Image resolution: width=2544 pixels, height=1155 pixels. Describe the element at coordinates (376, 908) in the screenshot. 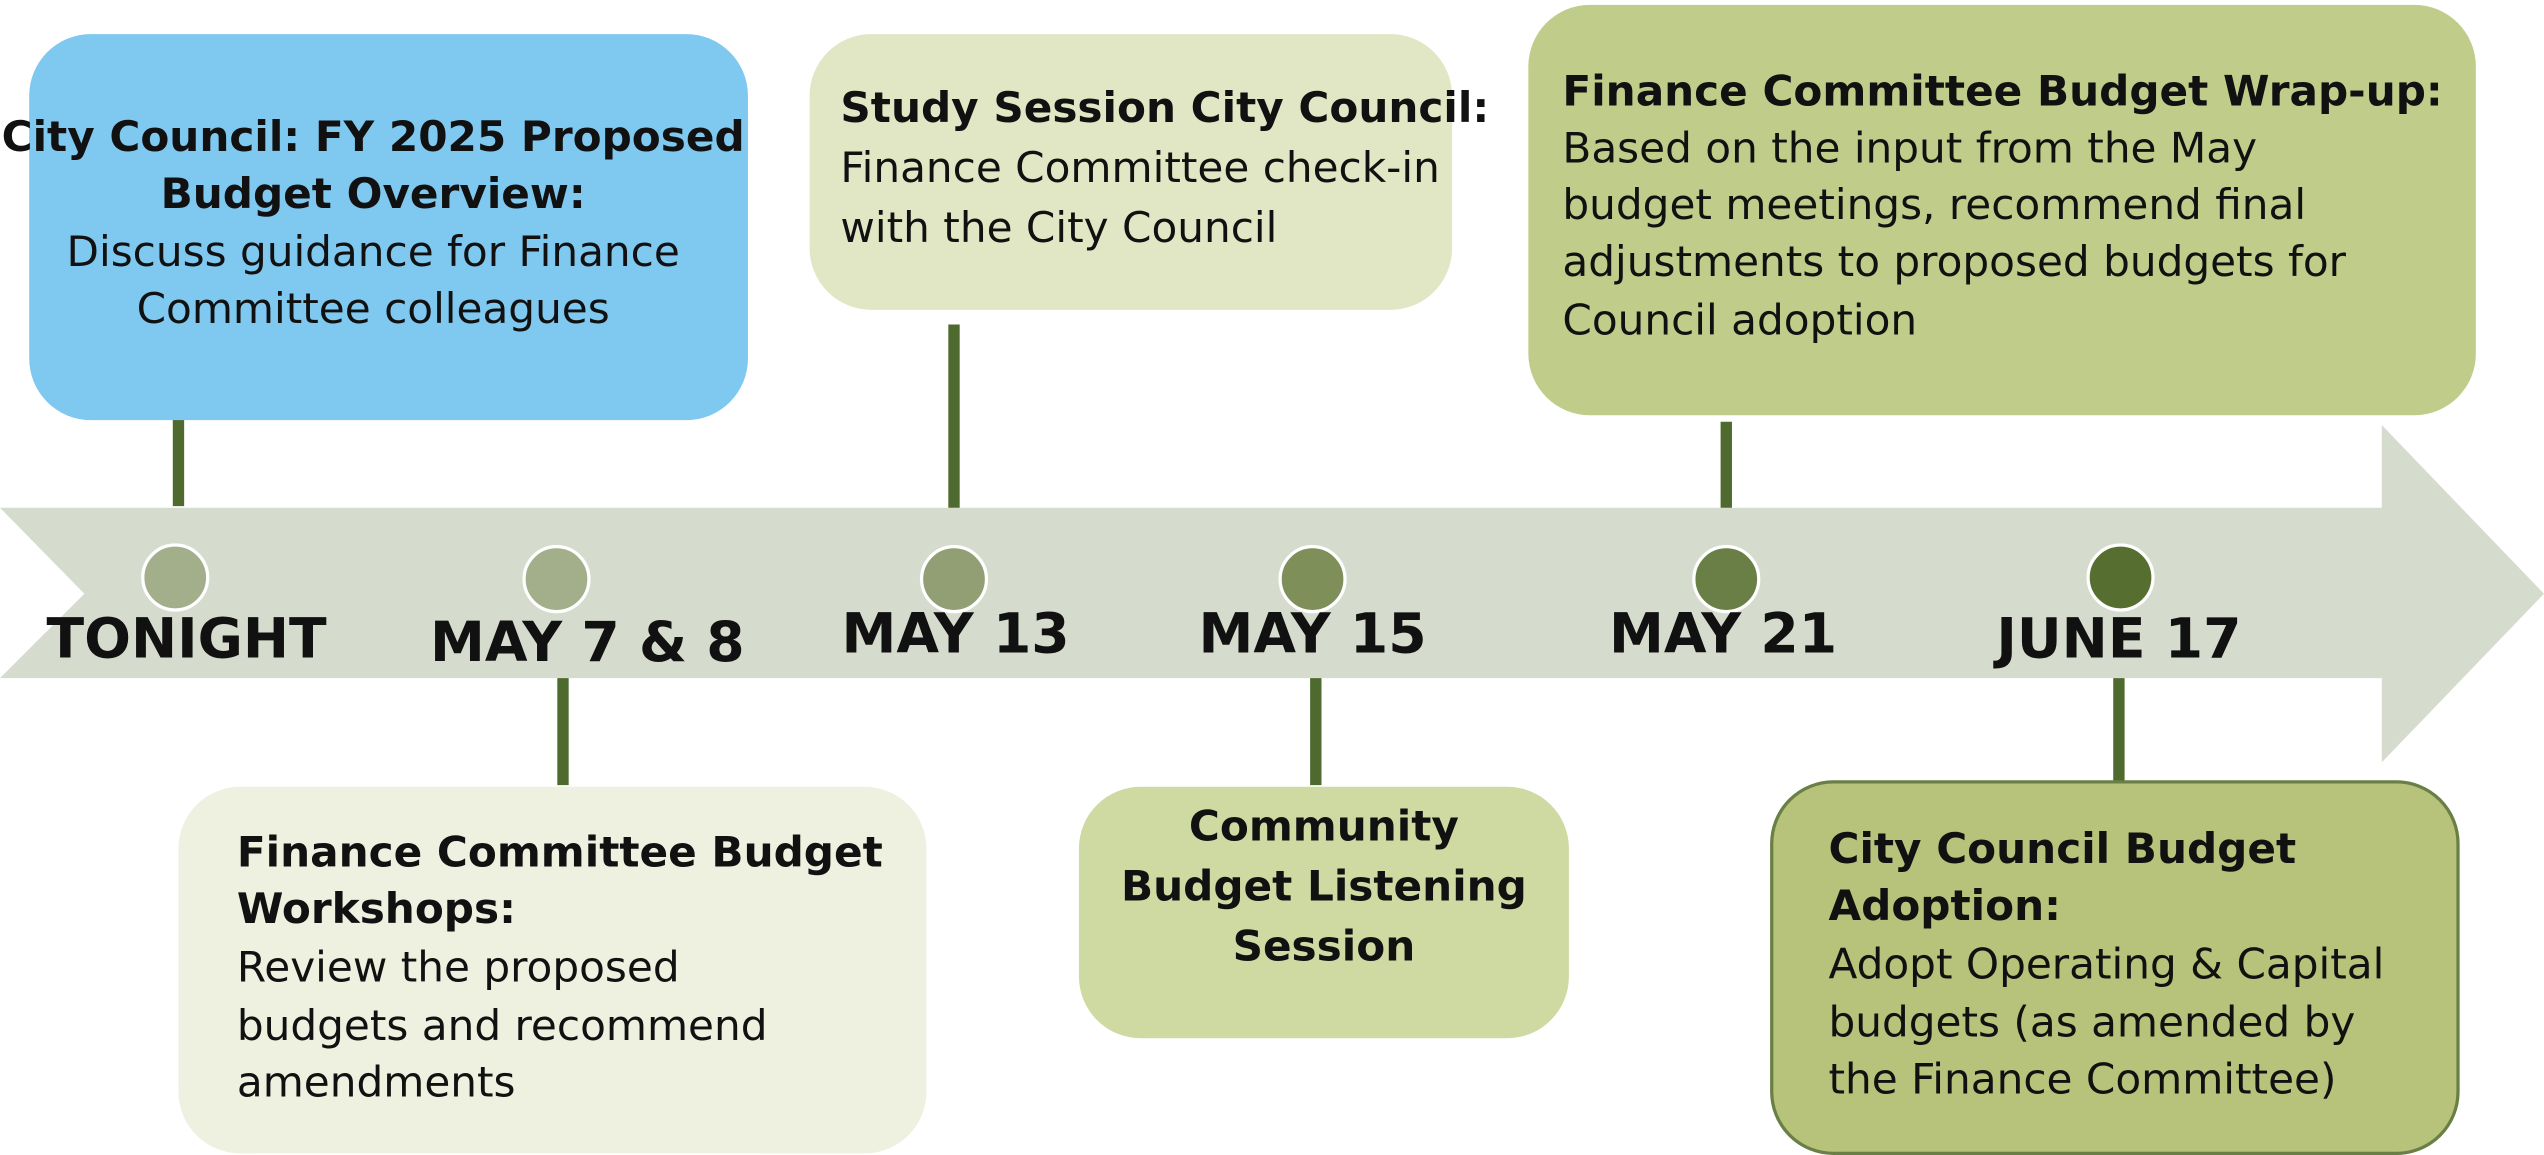

I see `event-title: Workshops:` at that location.